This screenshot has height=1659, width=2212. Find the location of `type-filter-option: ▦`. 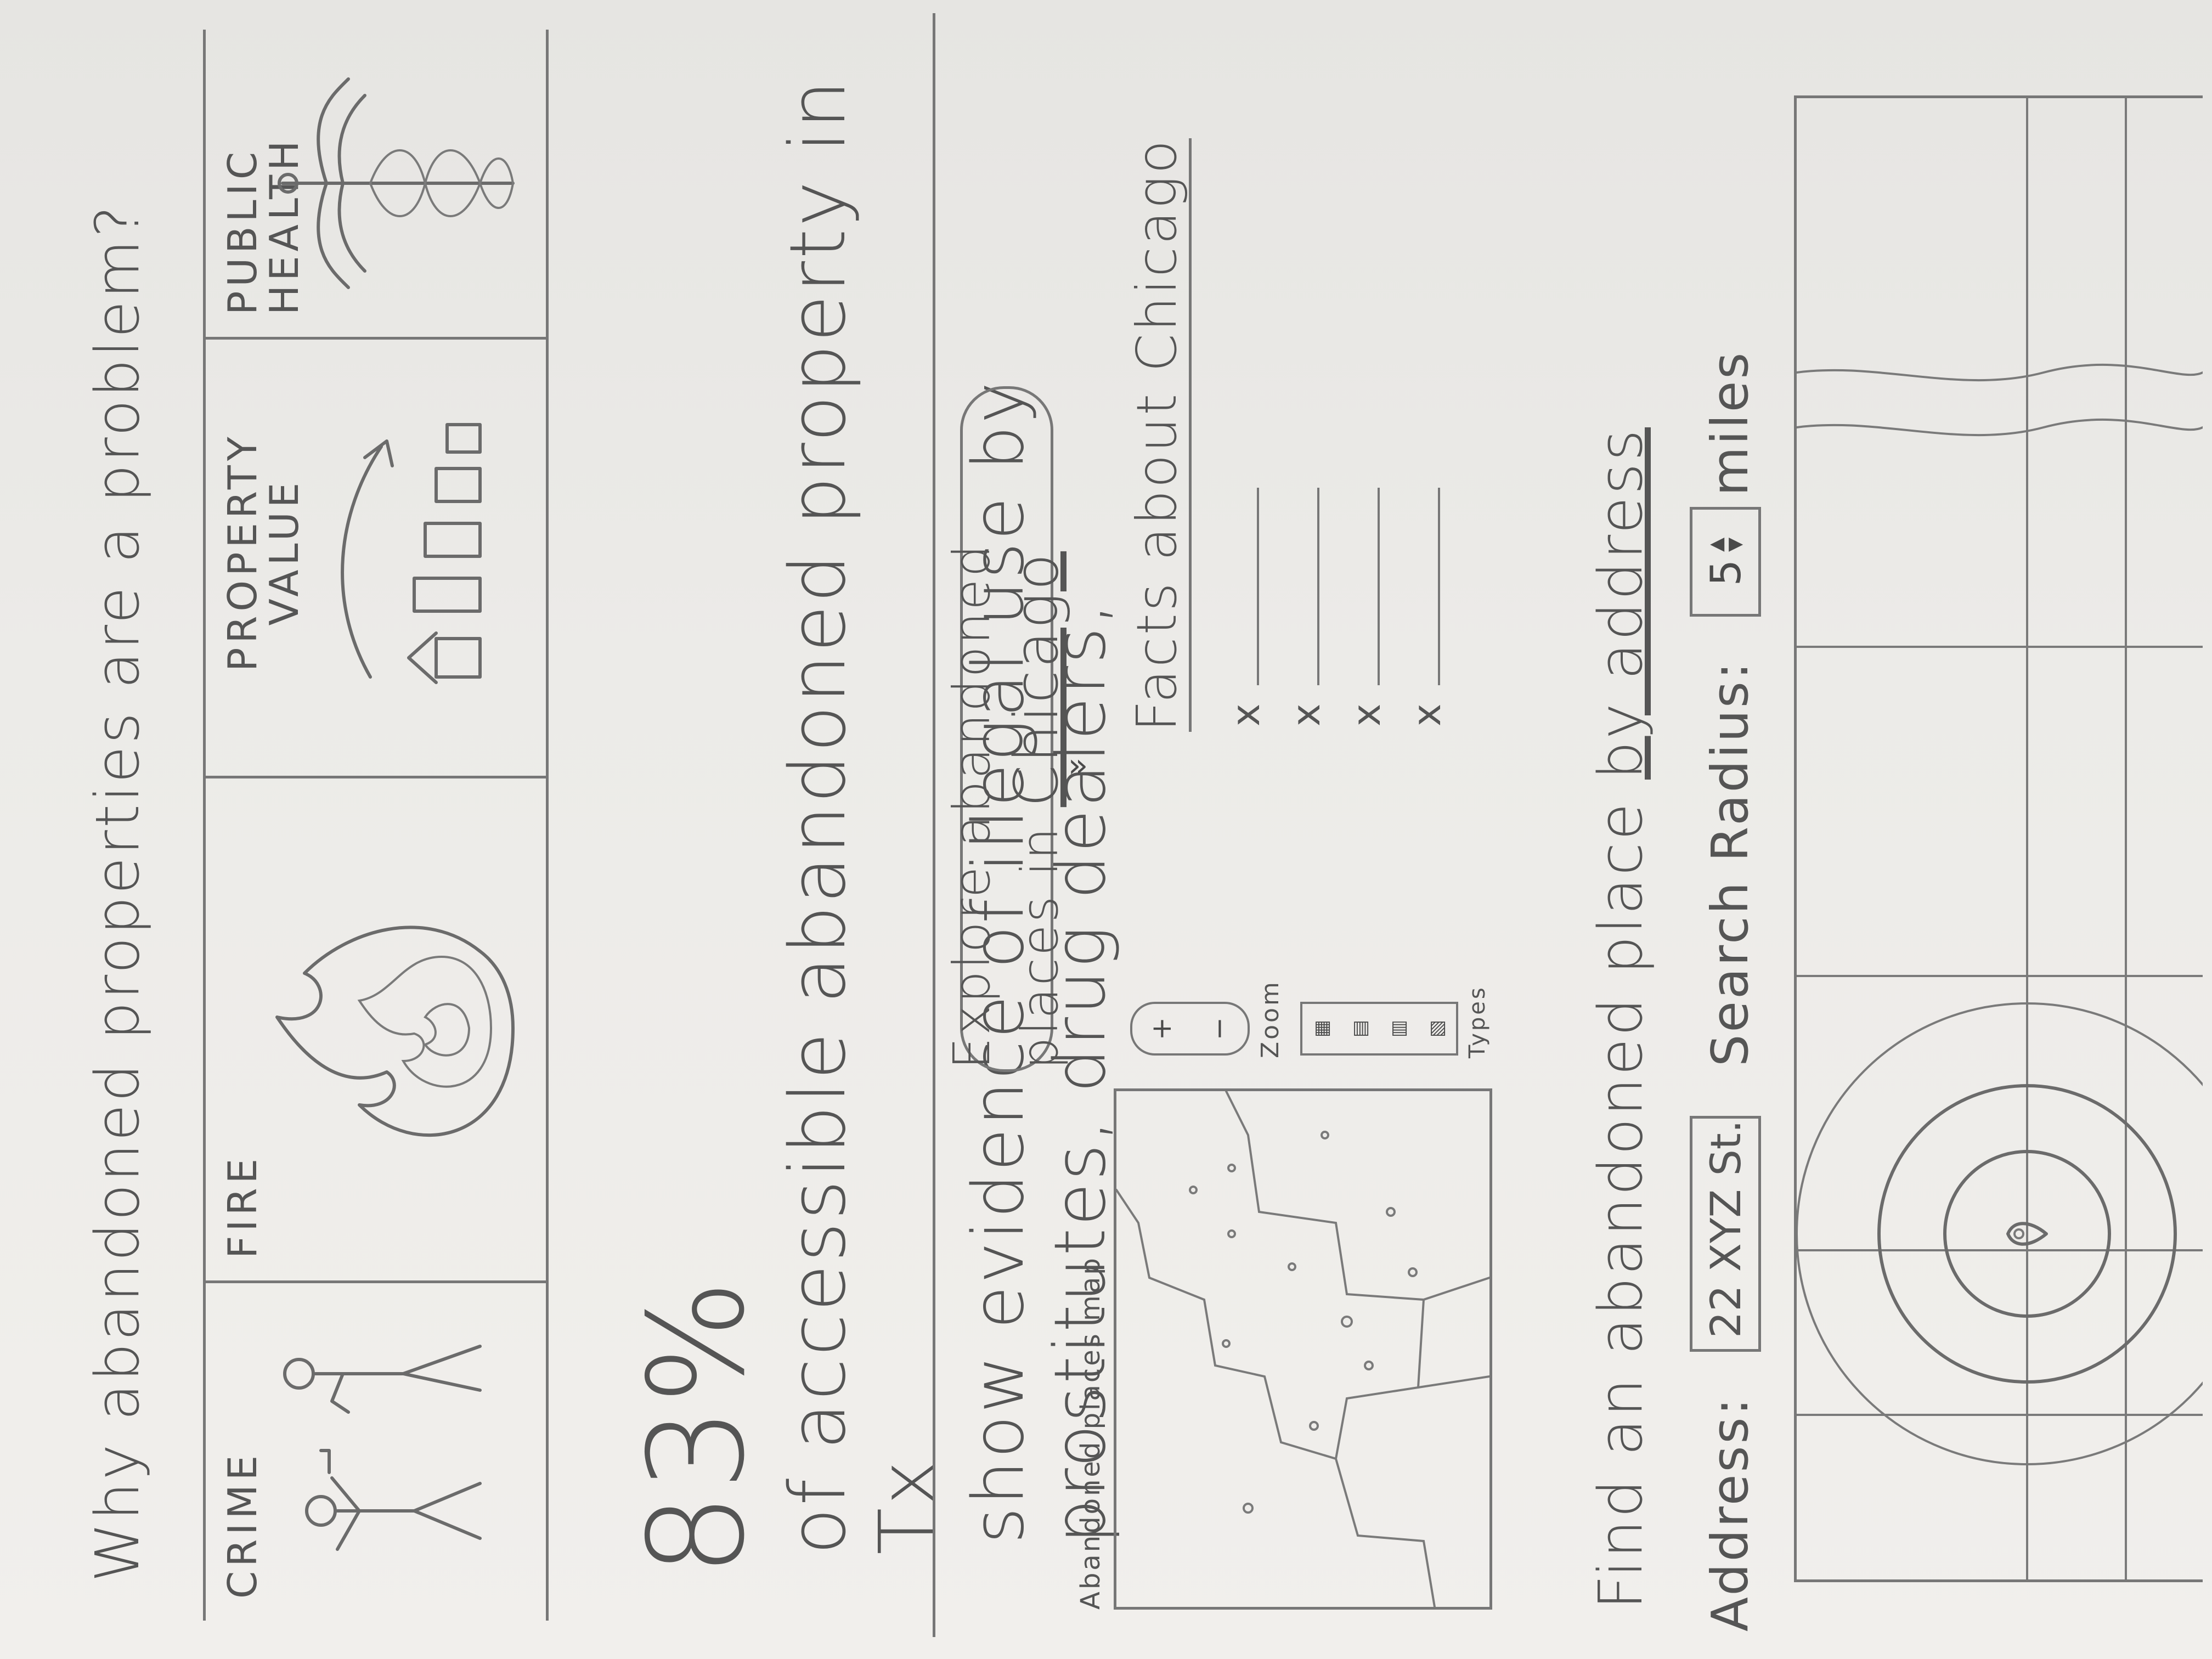

type-filter-option: ▦ is located at coordinates (1322, 1028).